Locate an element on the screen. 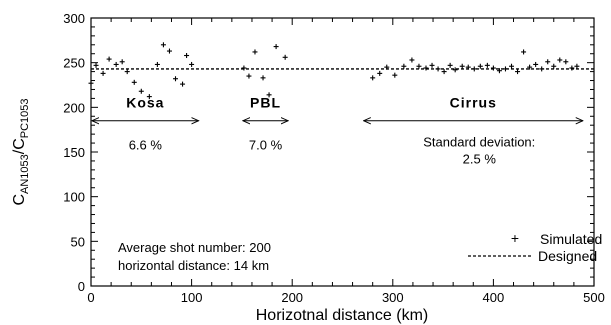  region-label: Kosa is located at coordinates (145, 103).